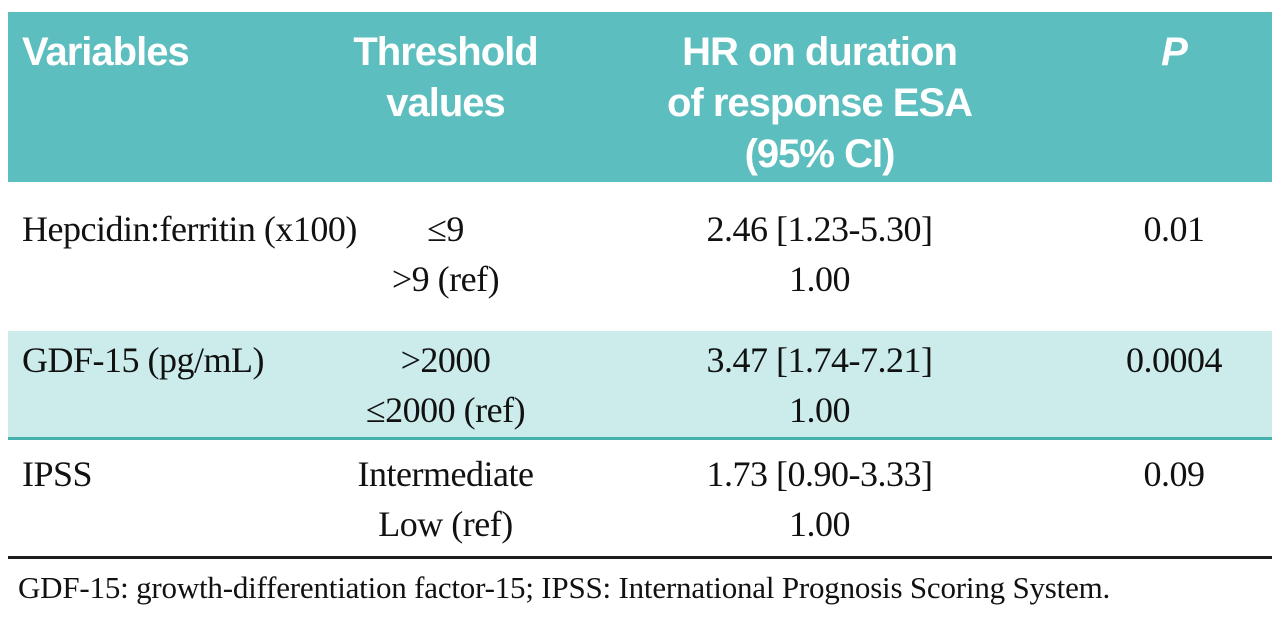 This screenshot has width=1280, height=631. Describe the element at coordinates (189, 229) in the screenshot. I see `variable-label: Hepcidin:ferritin (x100)` at that location.